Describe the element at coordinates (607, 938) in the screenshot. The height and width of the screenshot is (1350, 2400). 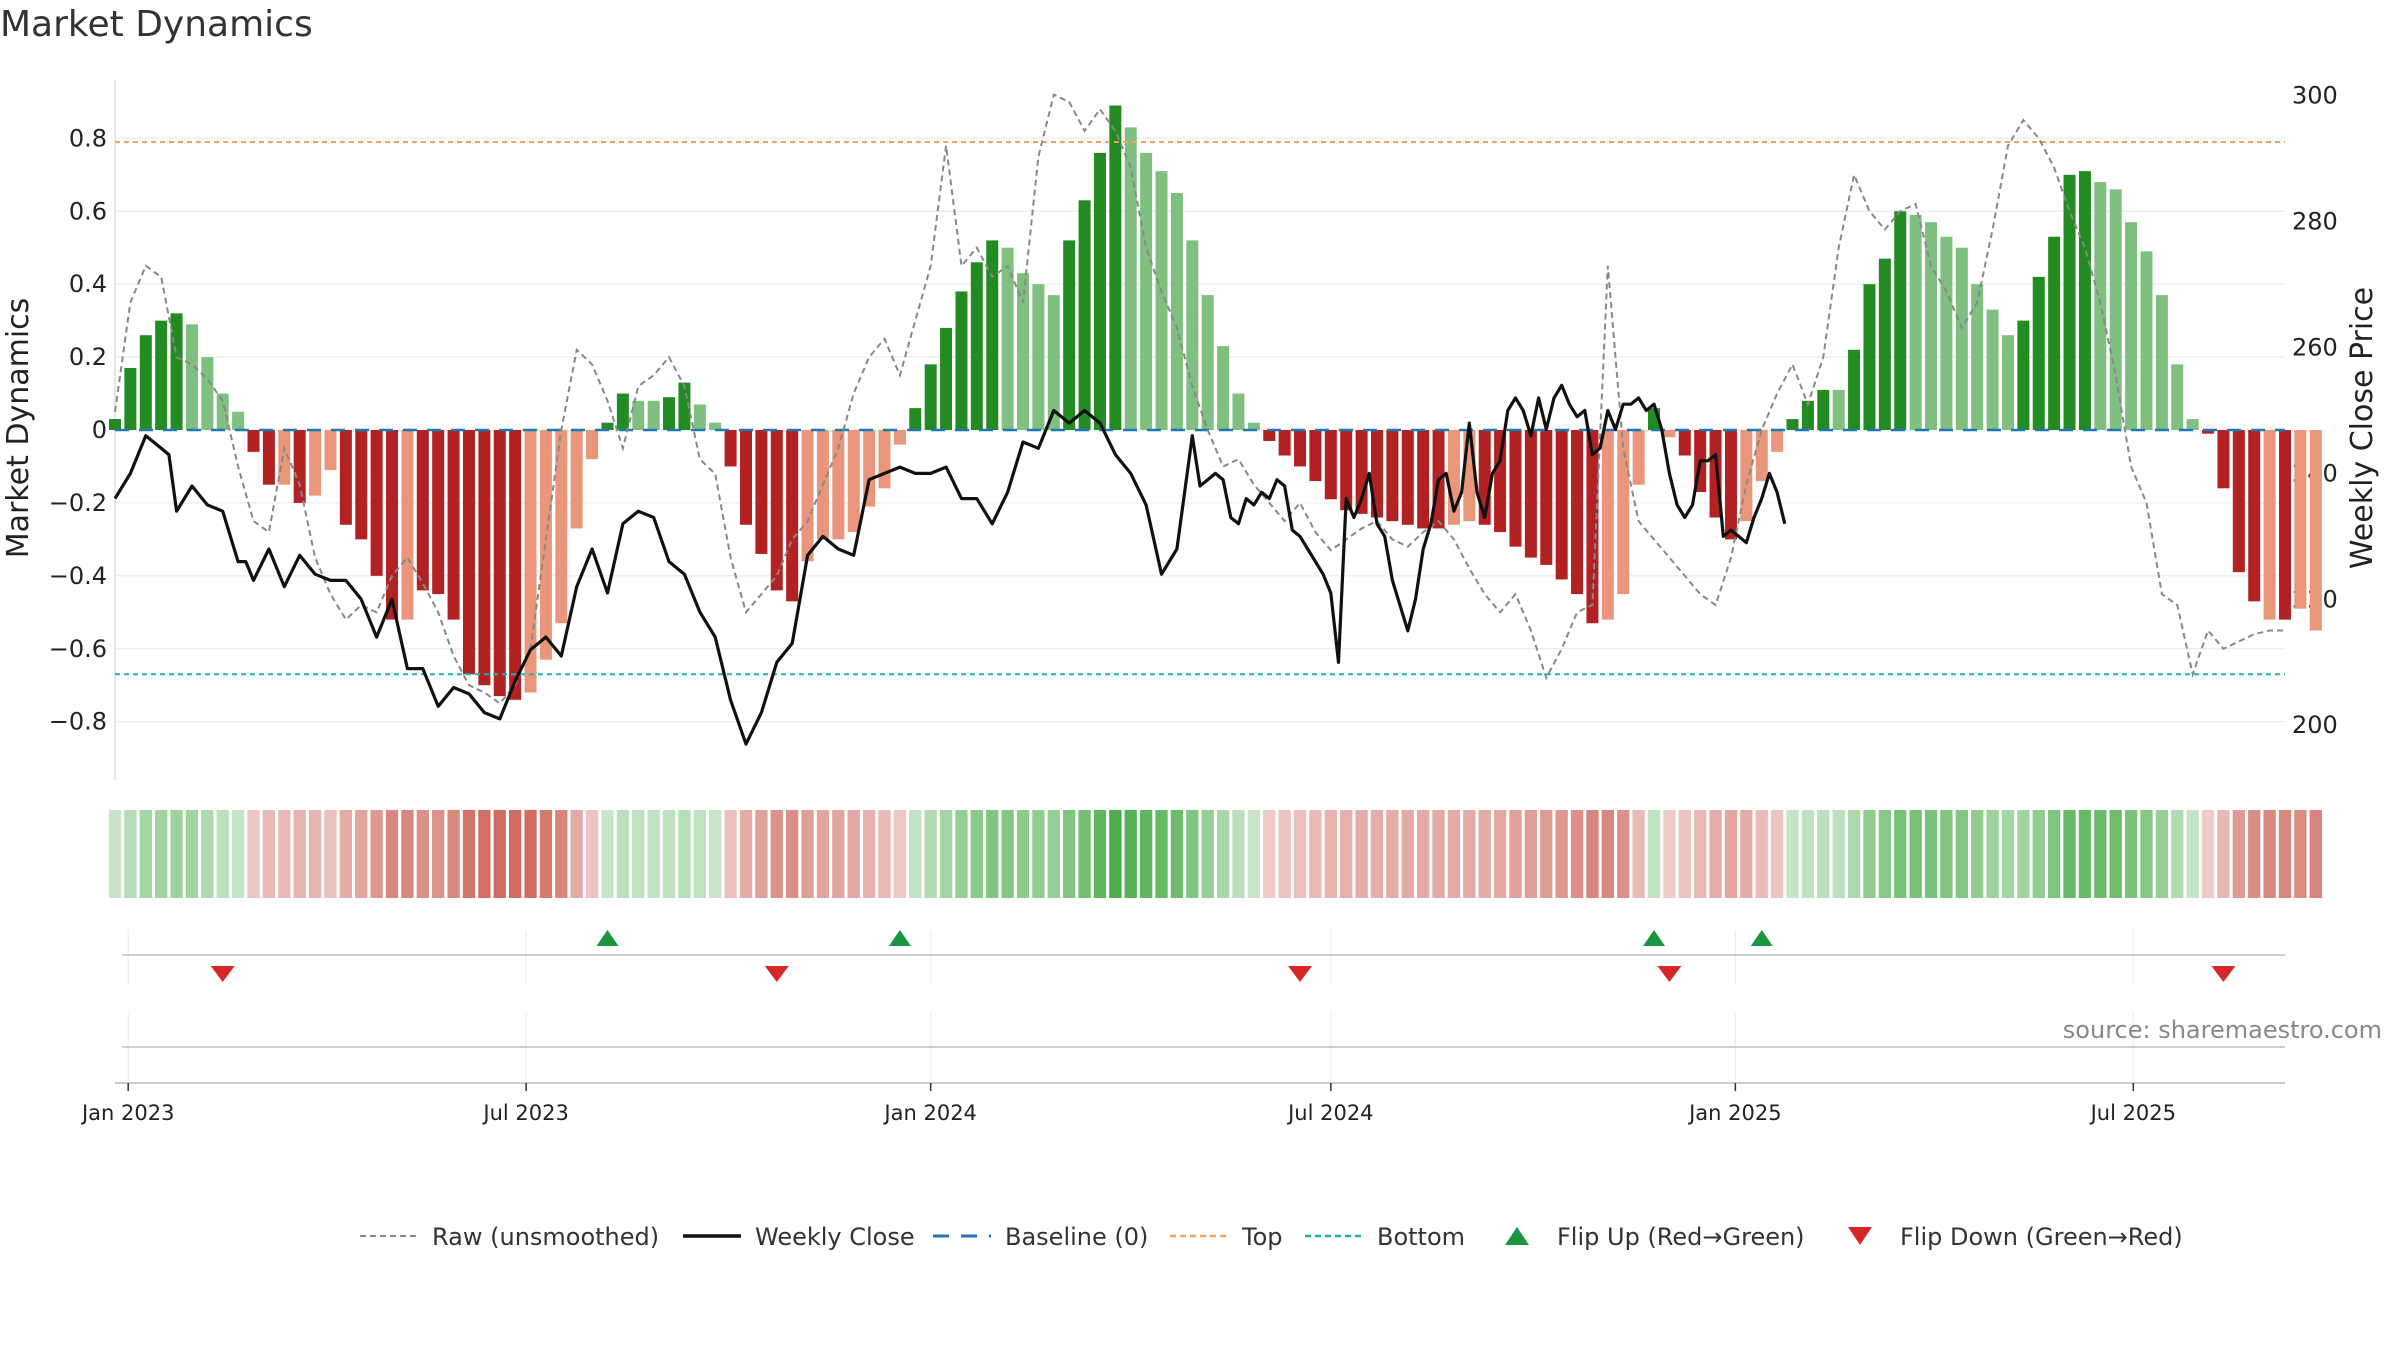
I see `flip-up-marker` at that location.